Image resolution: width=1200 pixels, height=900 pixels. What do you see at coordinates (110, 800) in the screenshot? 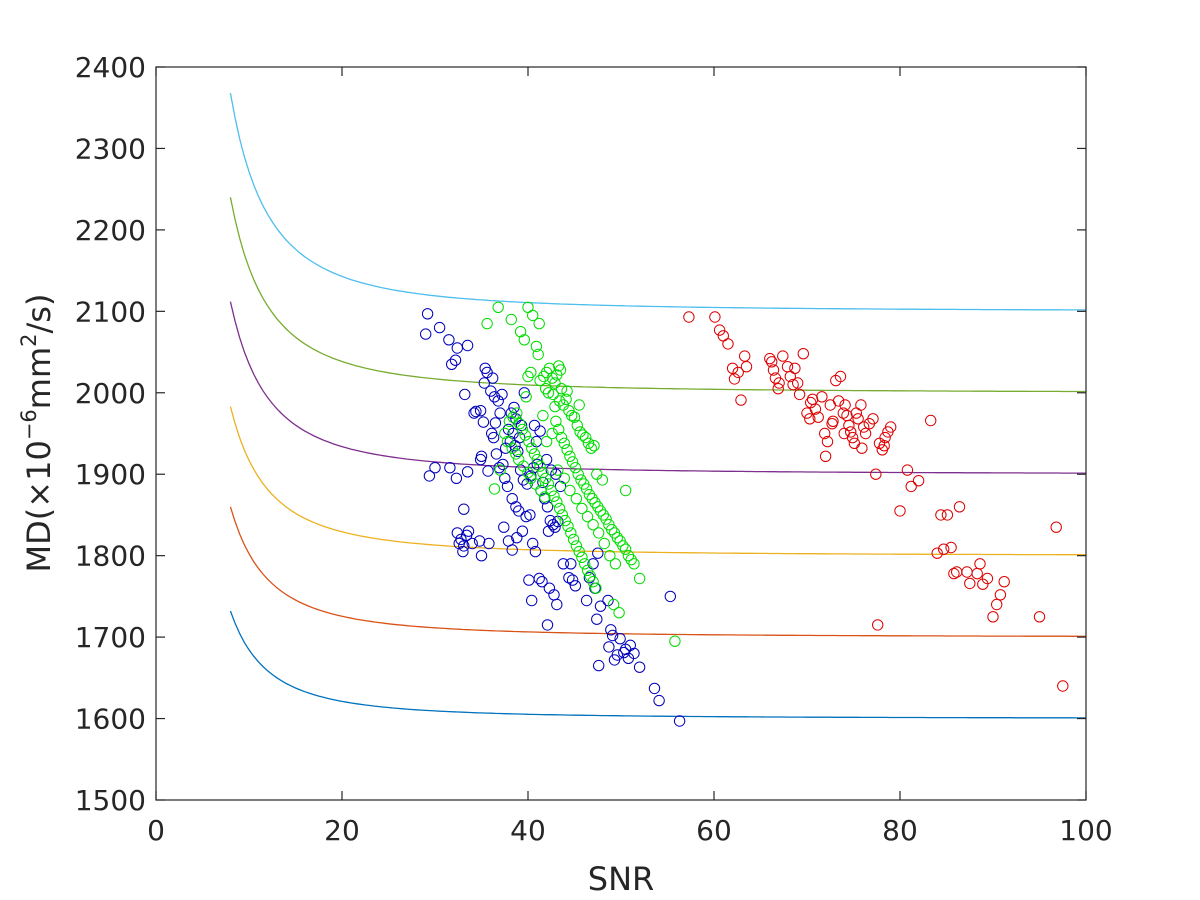
I see `y-tick-label: 1500` at bounding box center [110, 800].